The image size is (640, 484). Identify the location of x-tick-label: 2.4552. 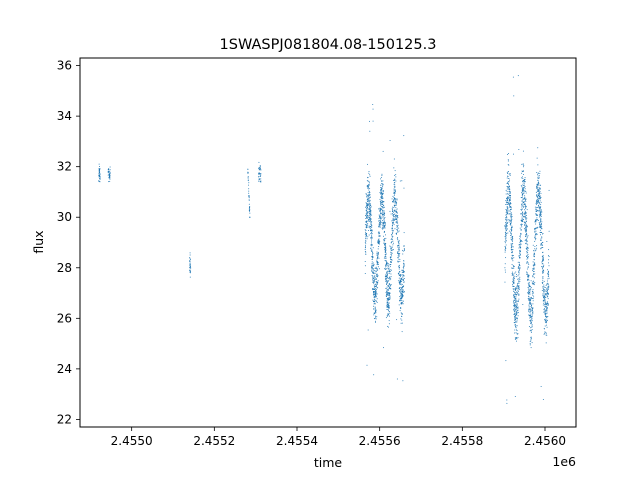
(214, 441).